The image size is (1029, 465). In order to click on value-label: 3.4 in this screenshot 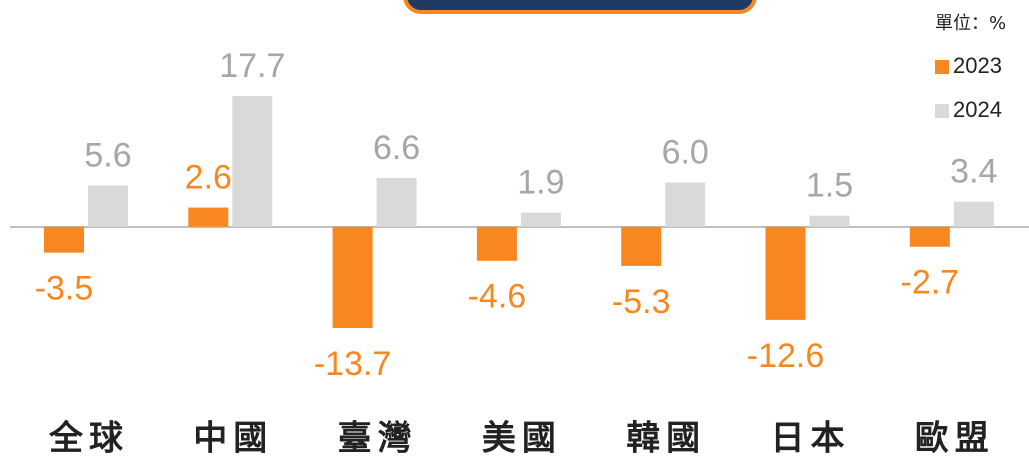, I will do `click(973, 172)`.